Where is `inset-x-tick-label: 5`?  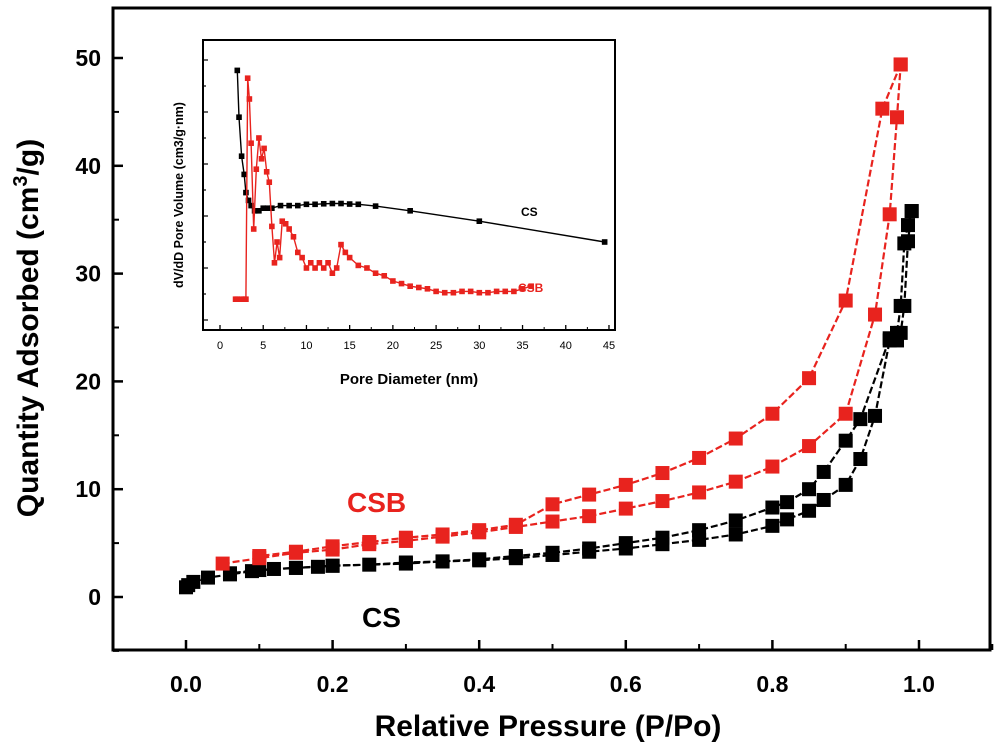 inset-x-tick-label: 5 is located at coordinates (263, 346).